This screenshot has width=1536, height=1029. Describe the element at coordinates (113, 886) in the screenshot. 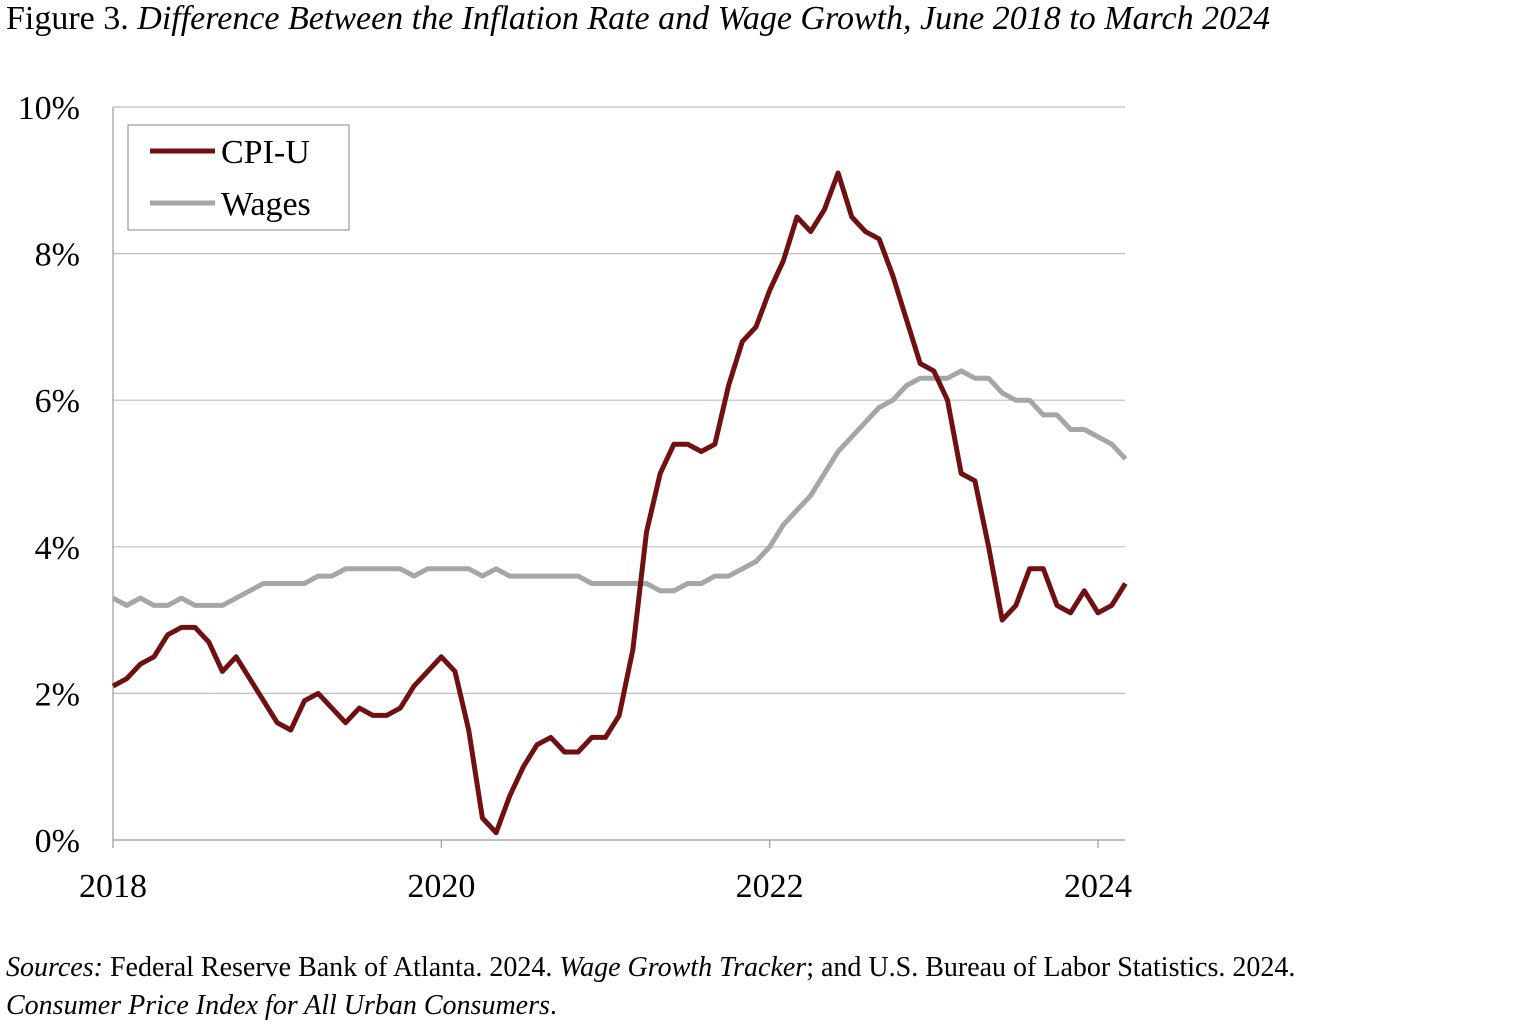

I see `x-tick-label: 2018` at that location.